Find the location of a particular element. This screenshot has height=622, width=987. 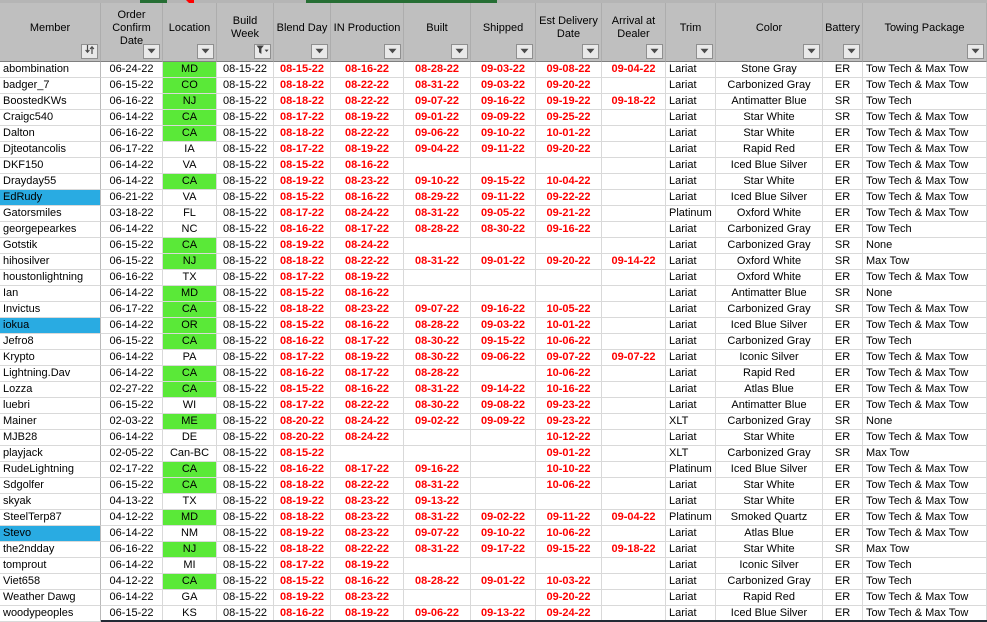

cell-trim: XLT is located at coordinates (691, 454).